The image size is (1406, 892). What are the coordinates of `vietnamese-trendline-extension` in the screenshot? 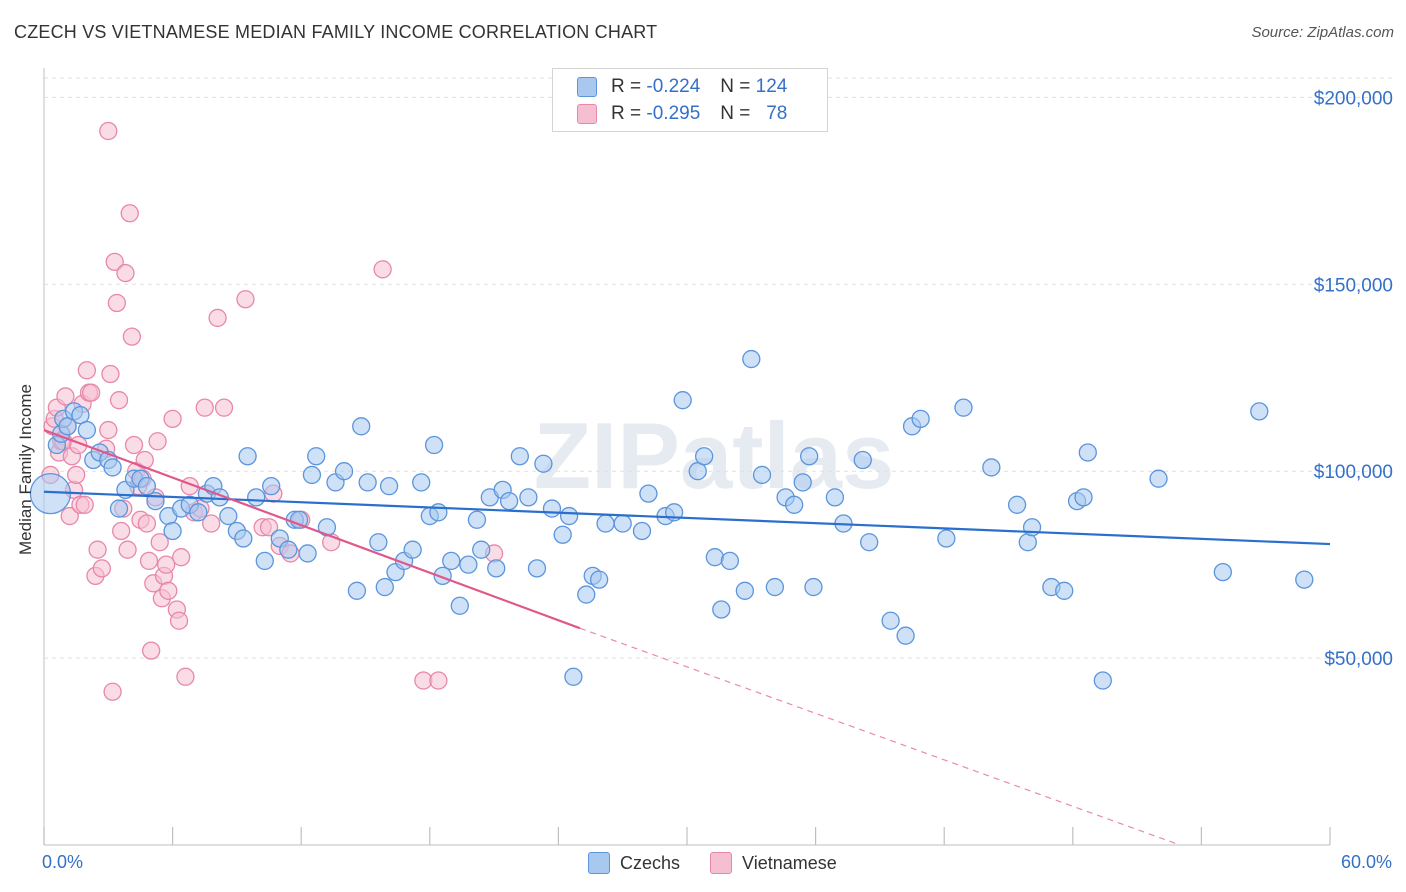 It's located at (880, 736).